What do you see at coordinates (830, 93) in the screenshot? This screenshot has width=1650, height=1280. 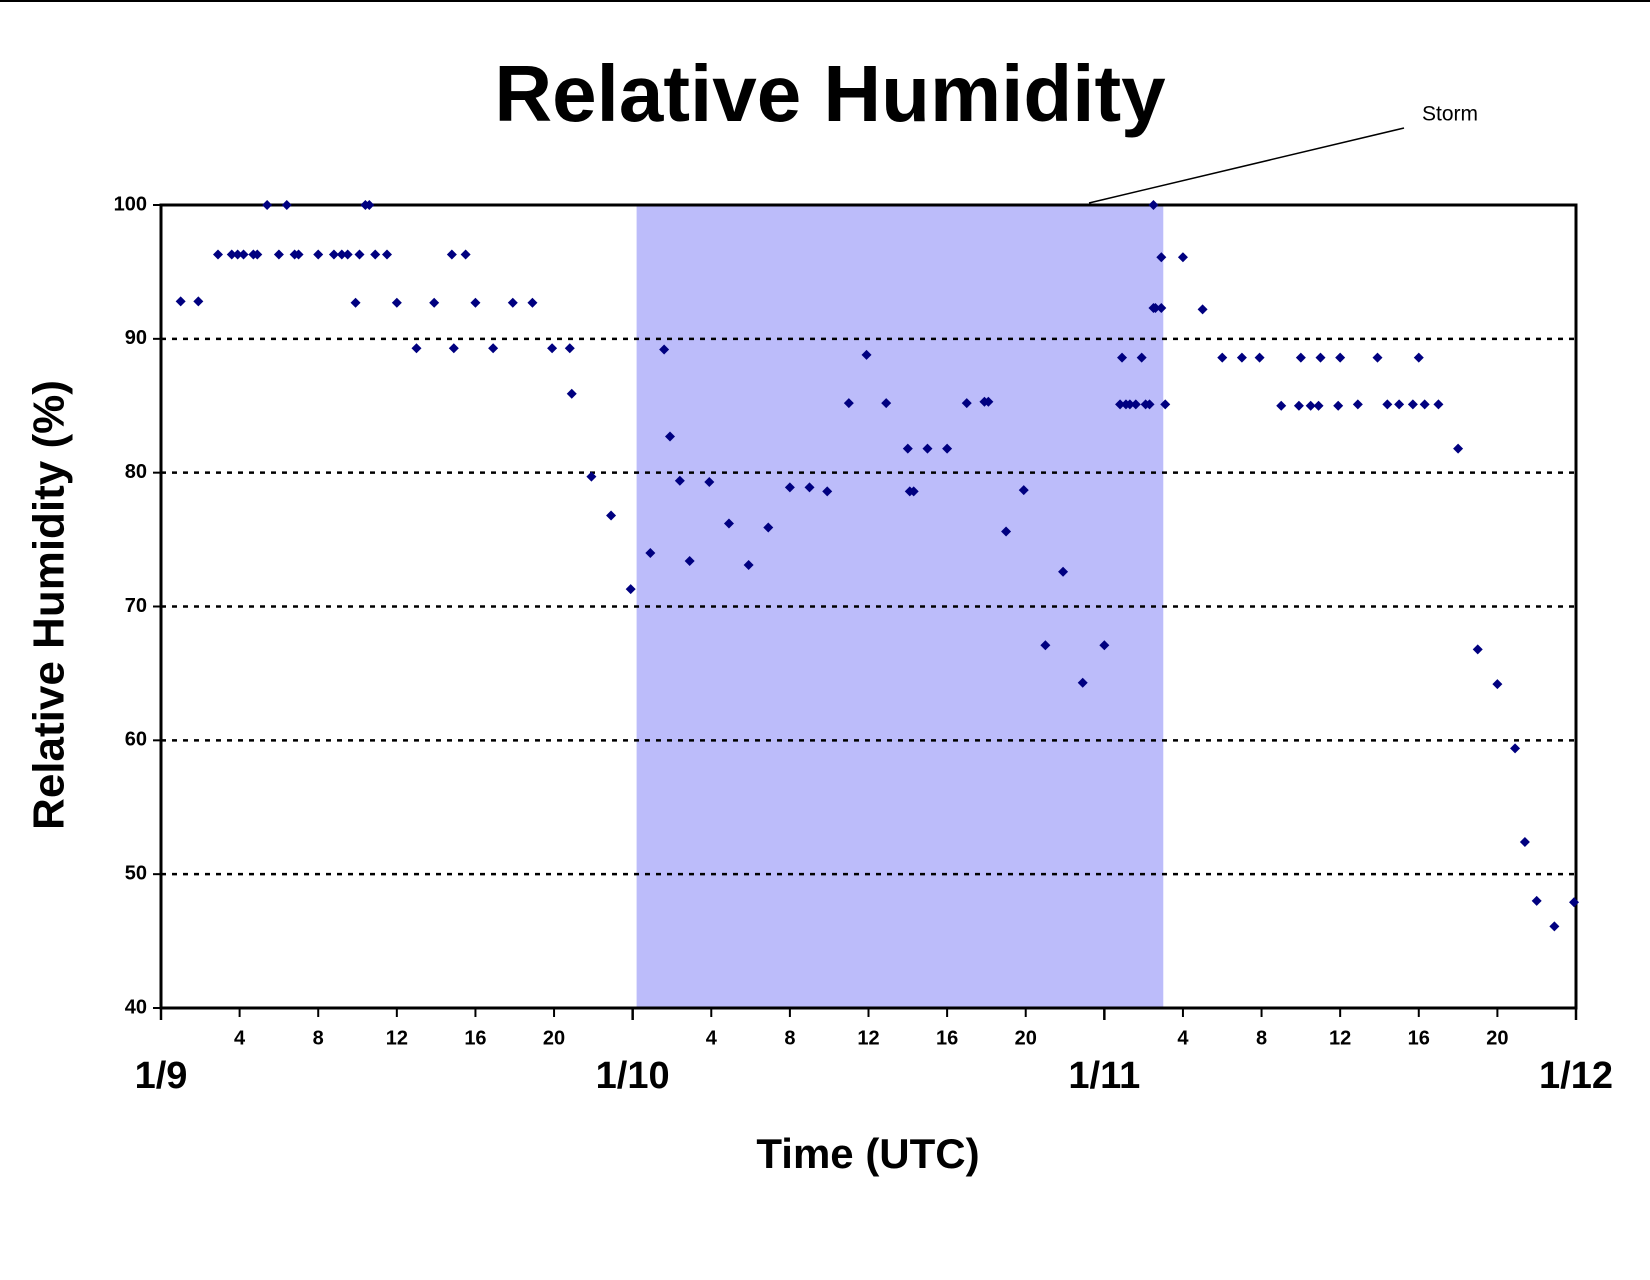 I see `chart-title: Relative Humidity` at bounding box center [830, 93].